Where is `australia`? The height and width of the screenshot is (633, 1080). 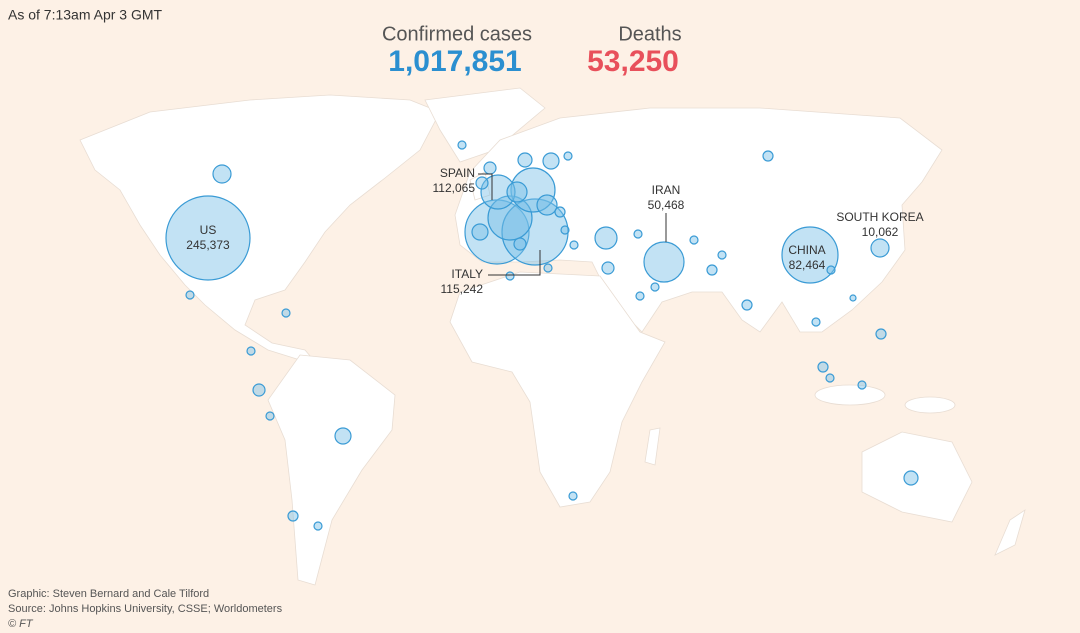
australia is located at coordinates (917, 477).